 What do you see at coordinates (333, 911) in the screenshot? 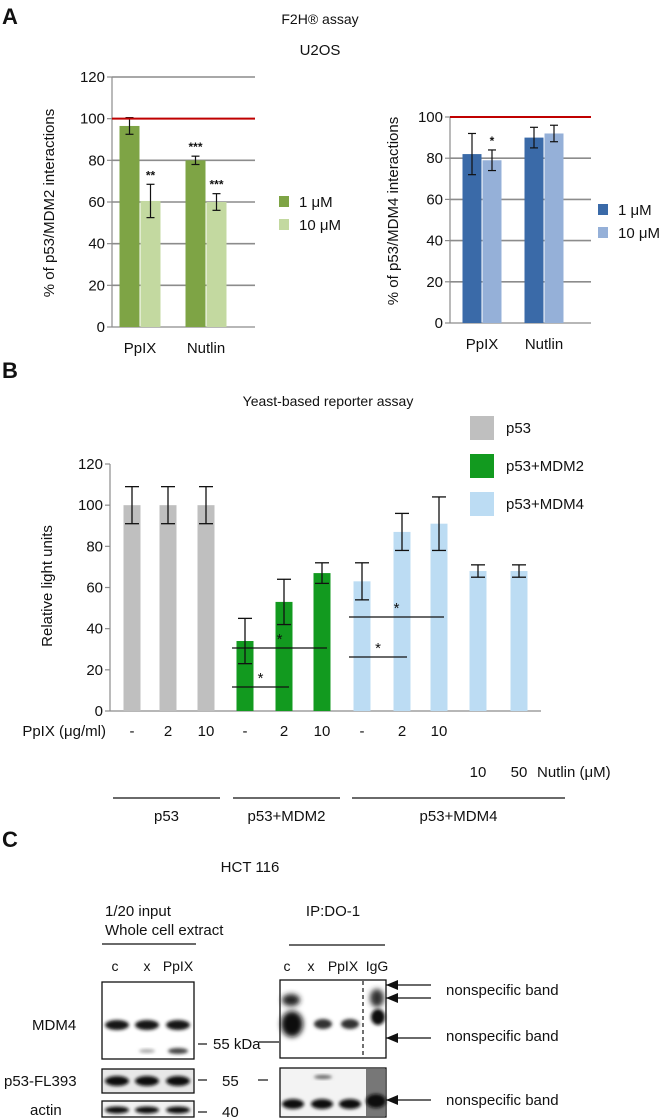
I see `ip-title: IP:DO-1` at bounding box center [333, 911].